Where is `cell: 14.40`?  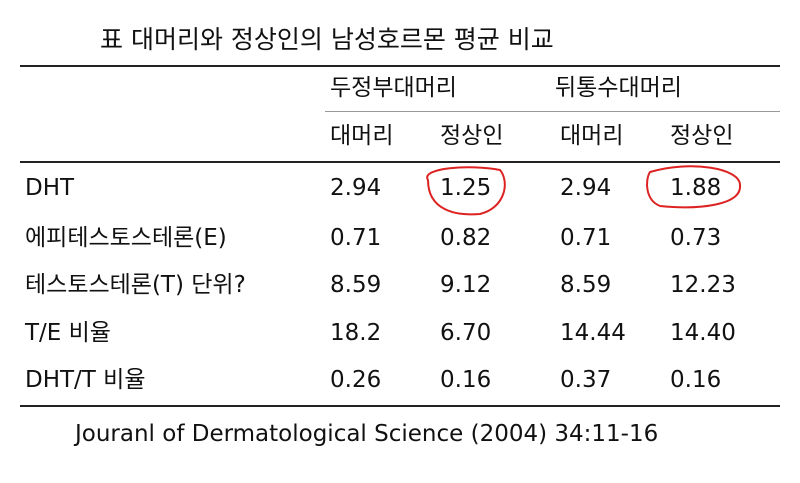
cell: 14.40 is located at coordinates (703, 333).